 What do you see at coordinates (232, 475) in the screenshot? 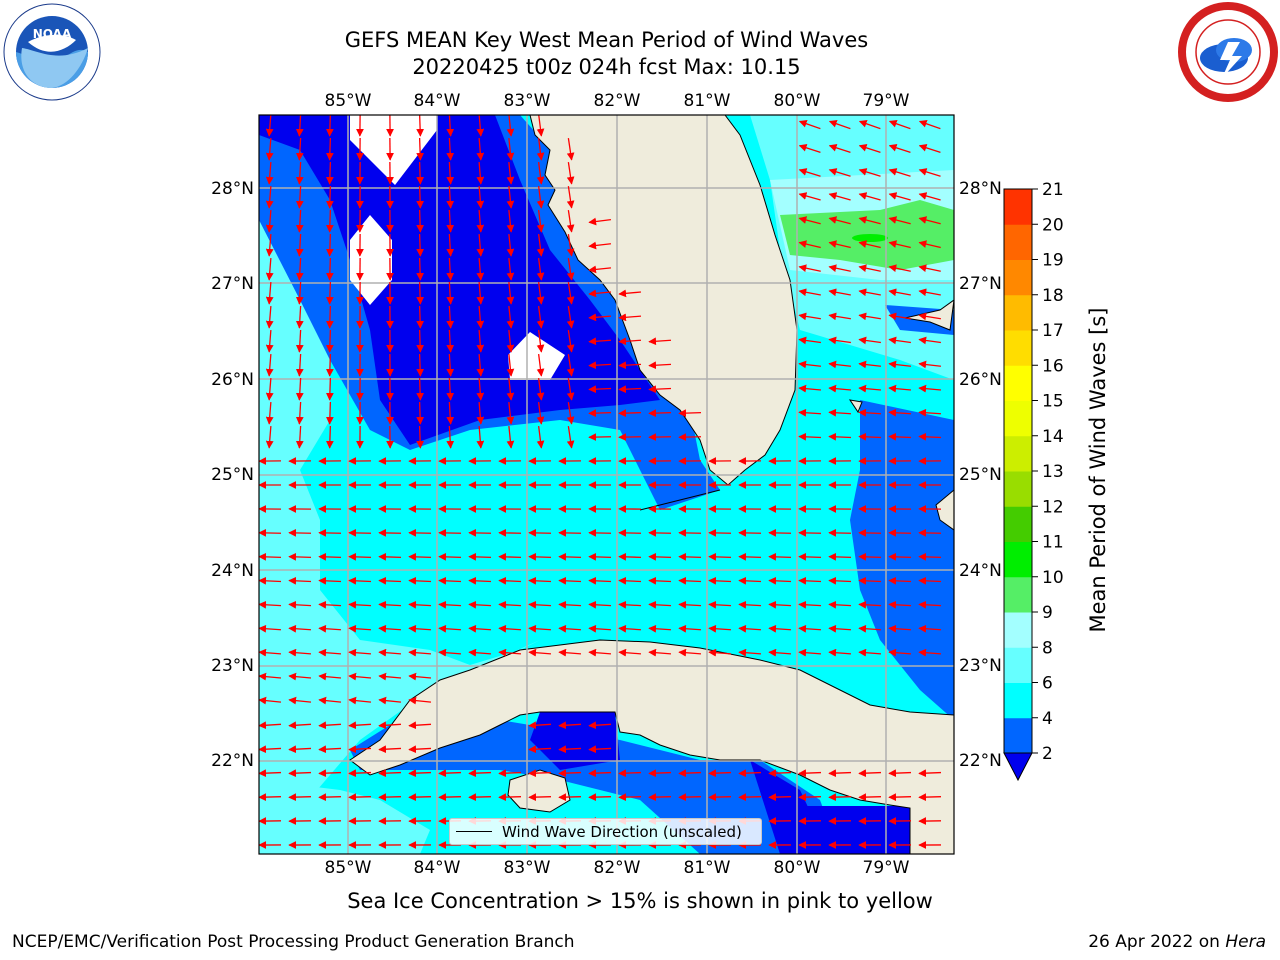
I see `lat-tick-left: 25°N` at bounding box center [232, 475].